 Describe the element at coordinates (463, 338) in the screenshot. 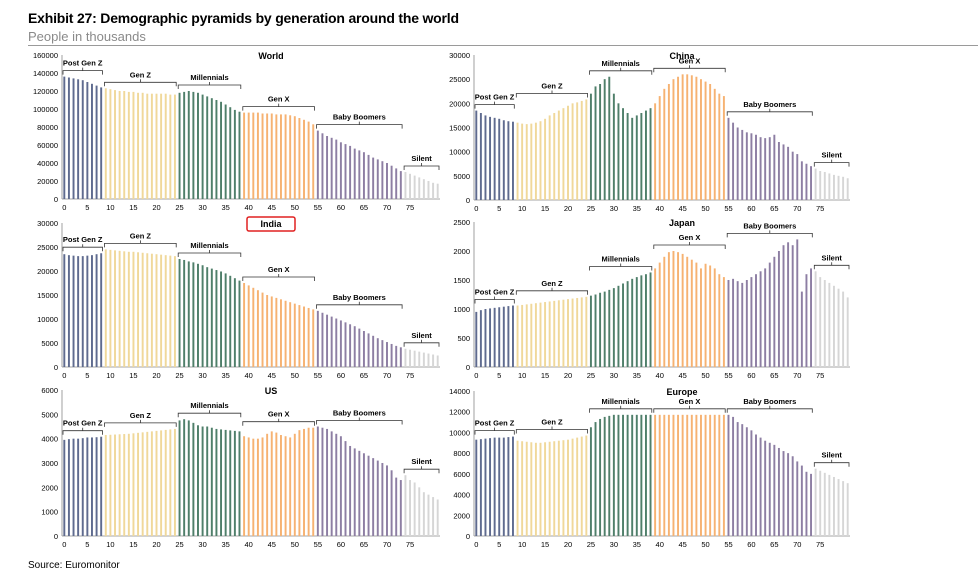

I see `y-tick-label: 500` at that location.